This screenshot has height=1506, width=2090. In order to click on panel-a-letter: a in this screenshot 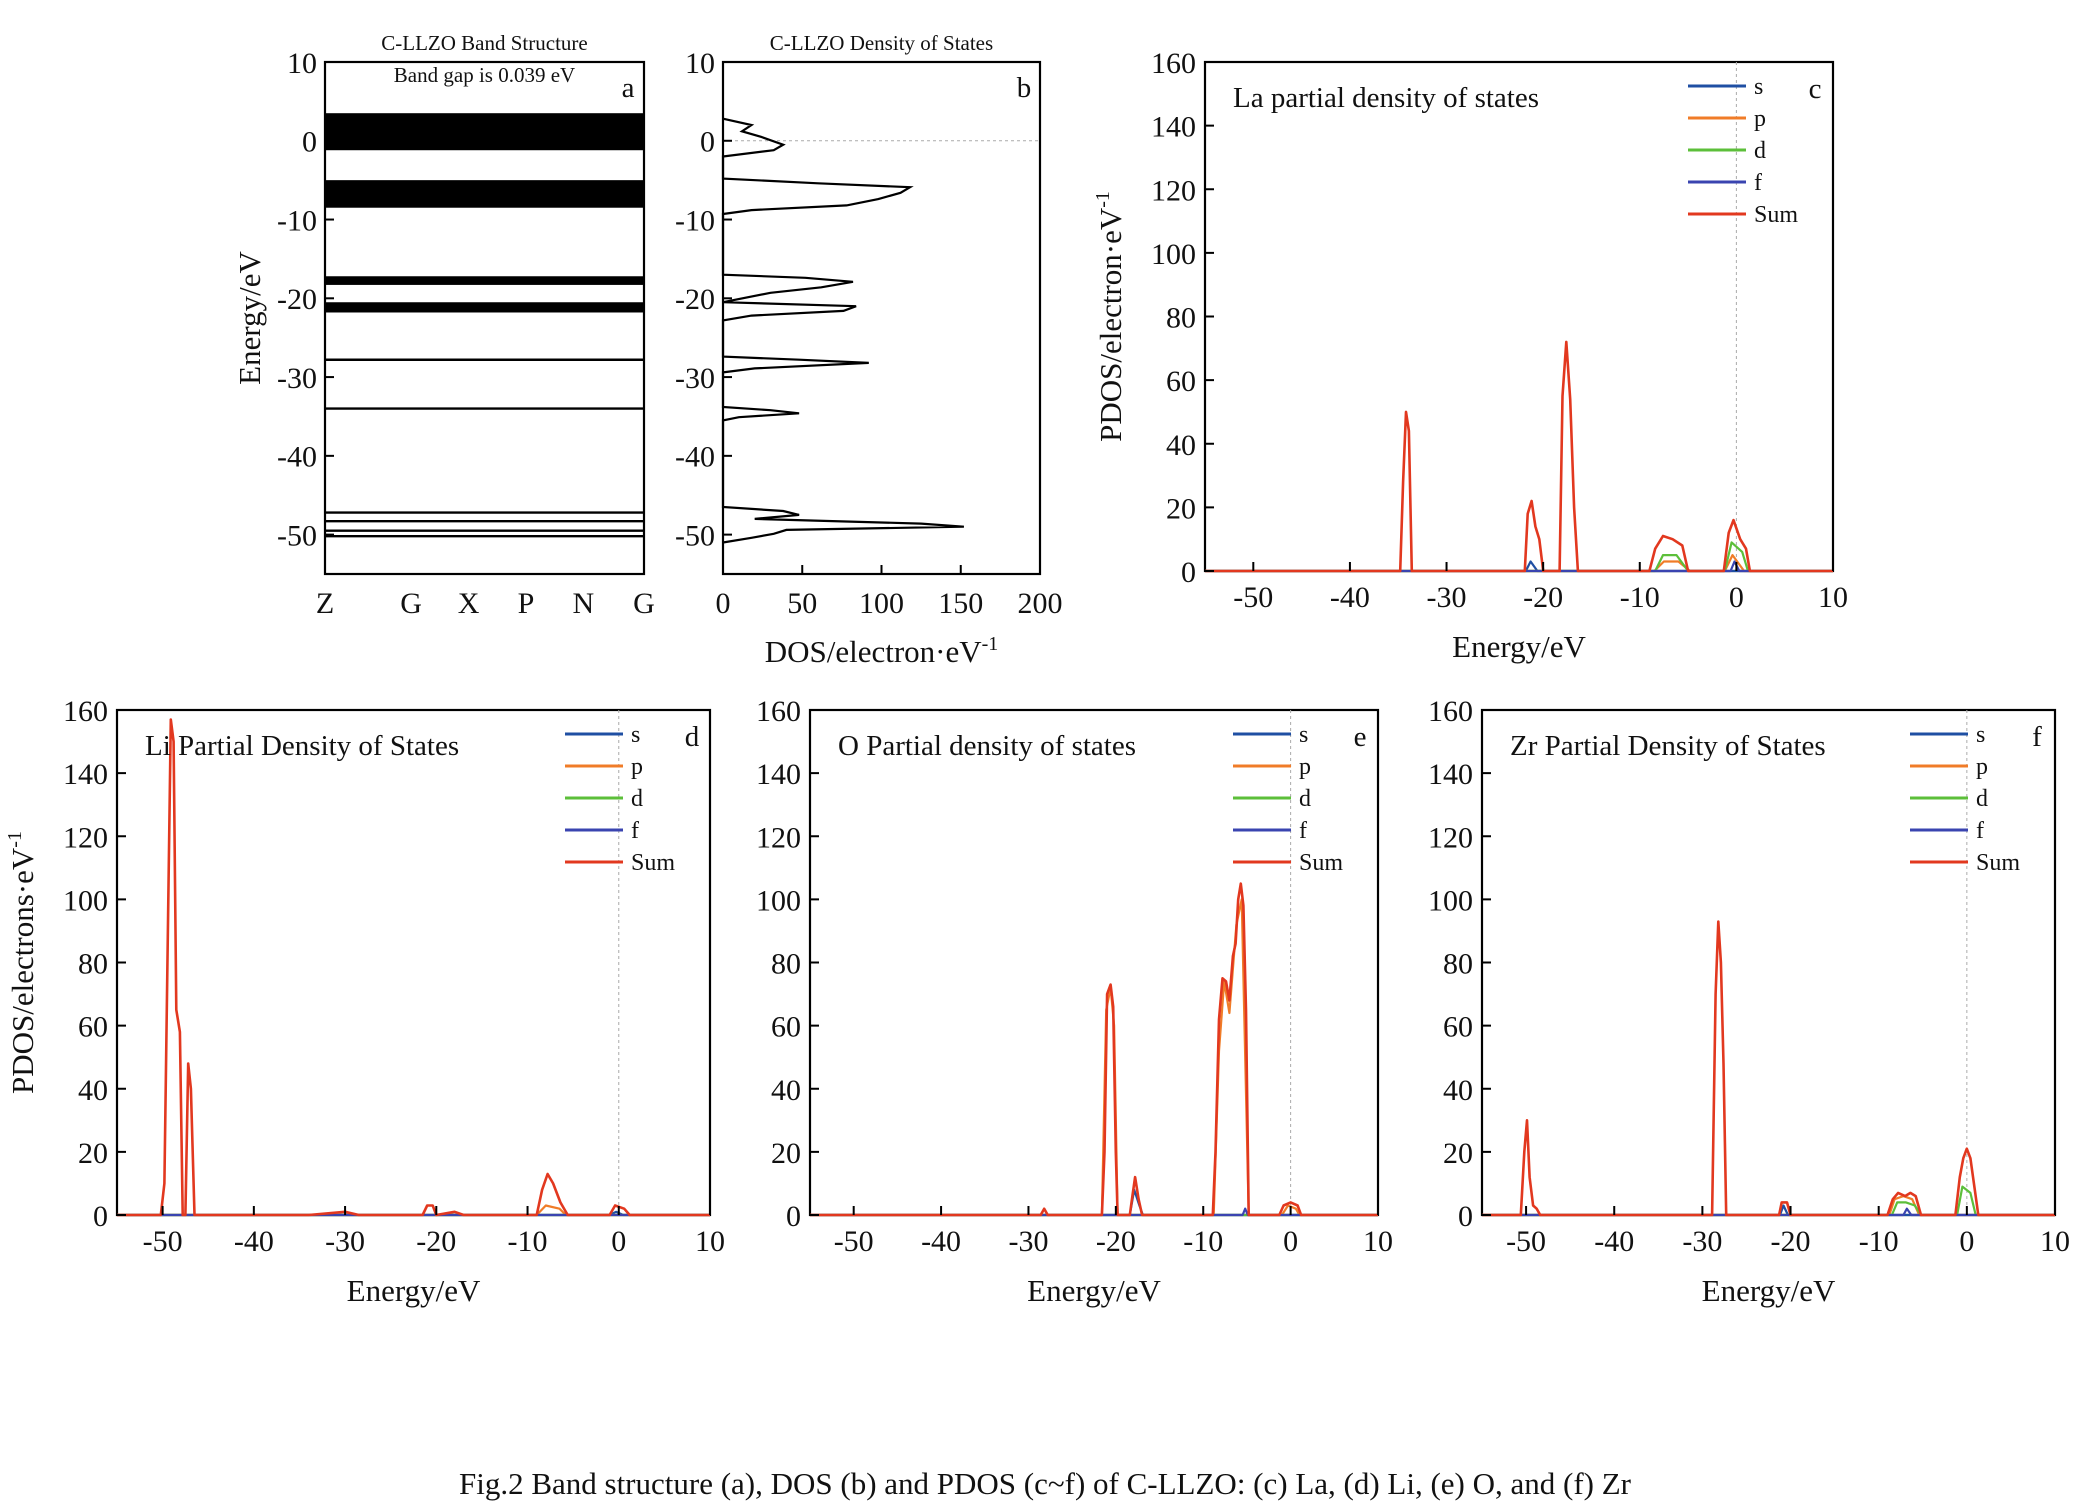, I will do `click(628, 88)`.